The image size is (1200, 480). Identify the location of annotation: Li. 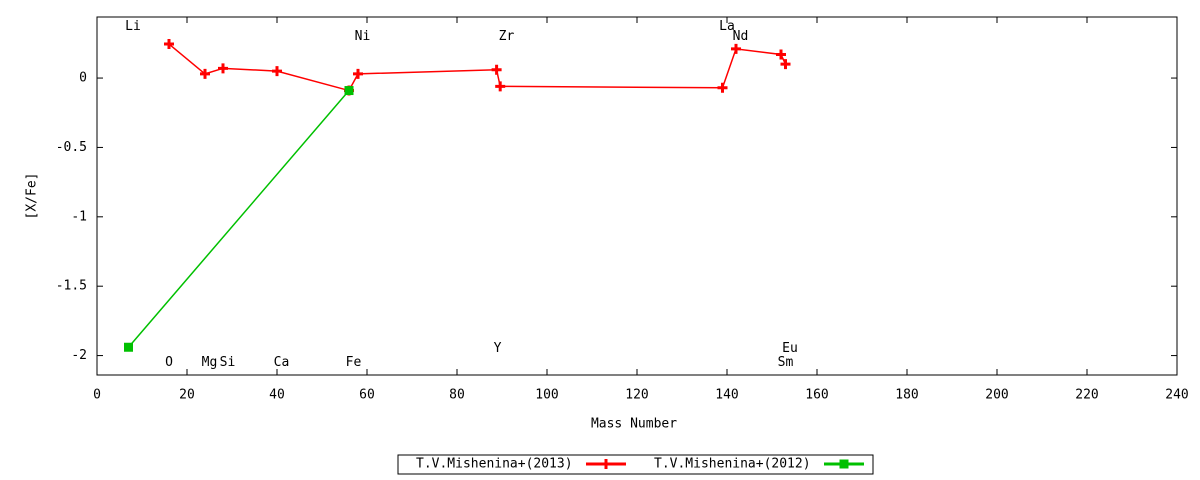
(133, 26).